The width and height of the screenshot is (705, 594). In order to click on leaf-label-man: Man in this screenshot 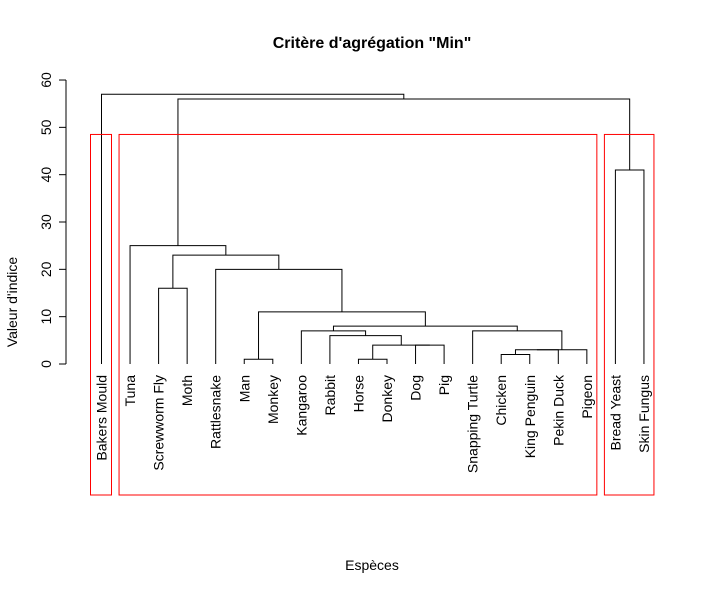, I will do `click(244, 388)`.